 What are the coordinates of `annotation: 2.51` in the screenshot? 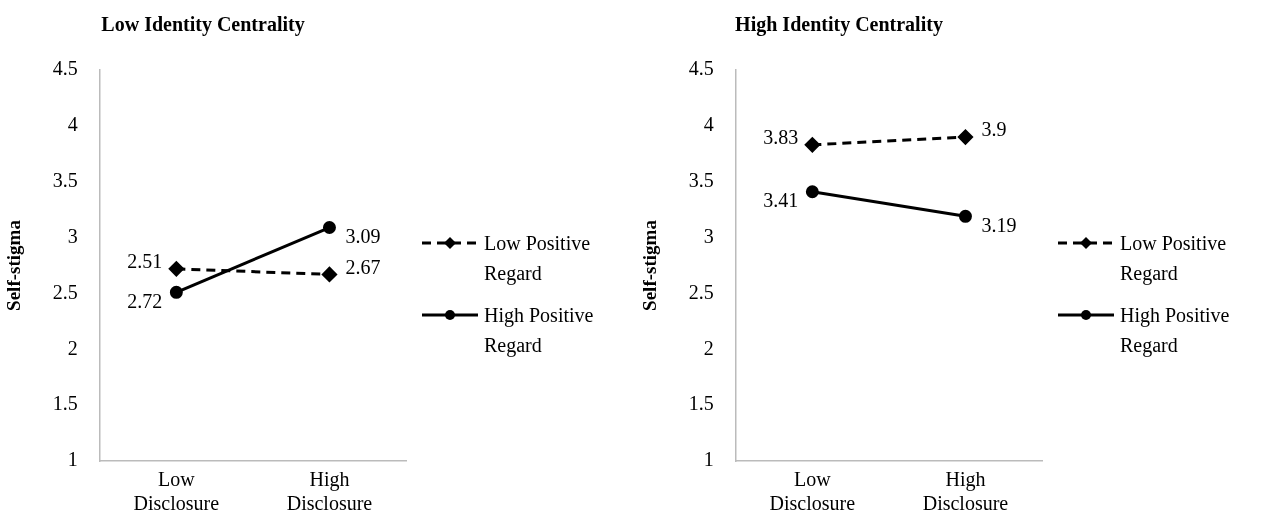 It's located at (145, 261).